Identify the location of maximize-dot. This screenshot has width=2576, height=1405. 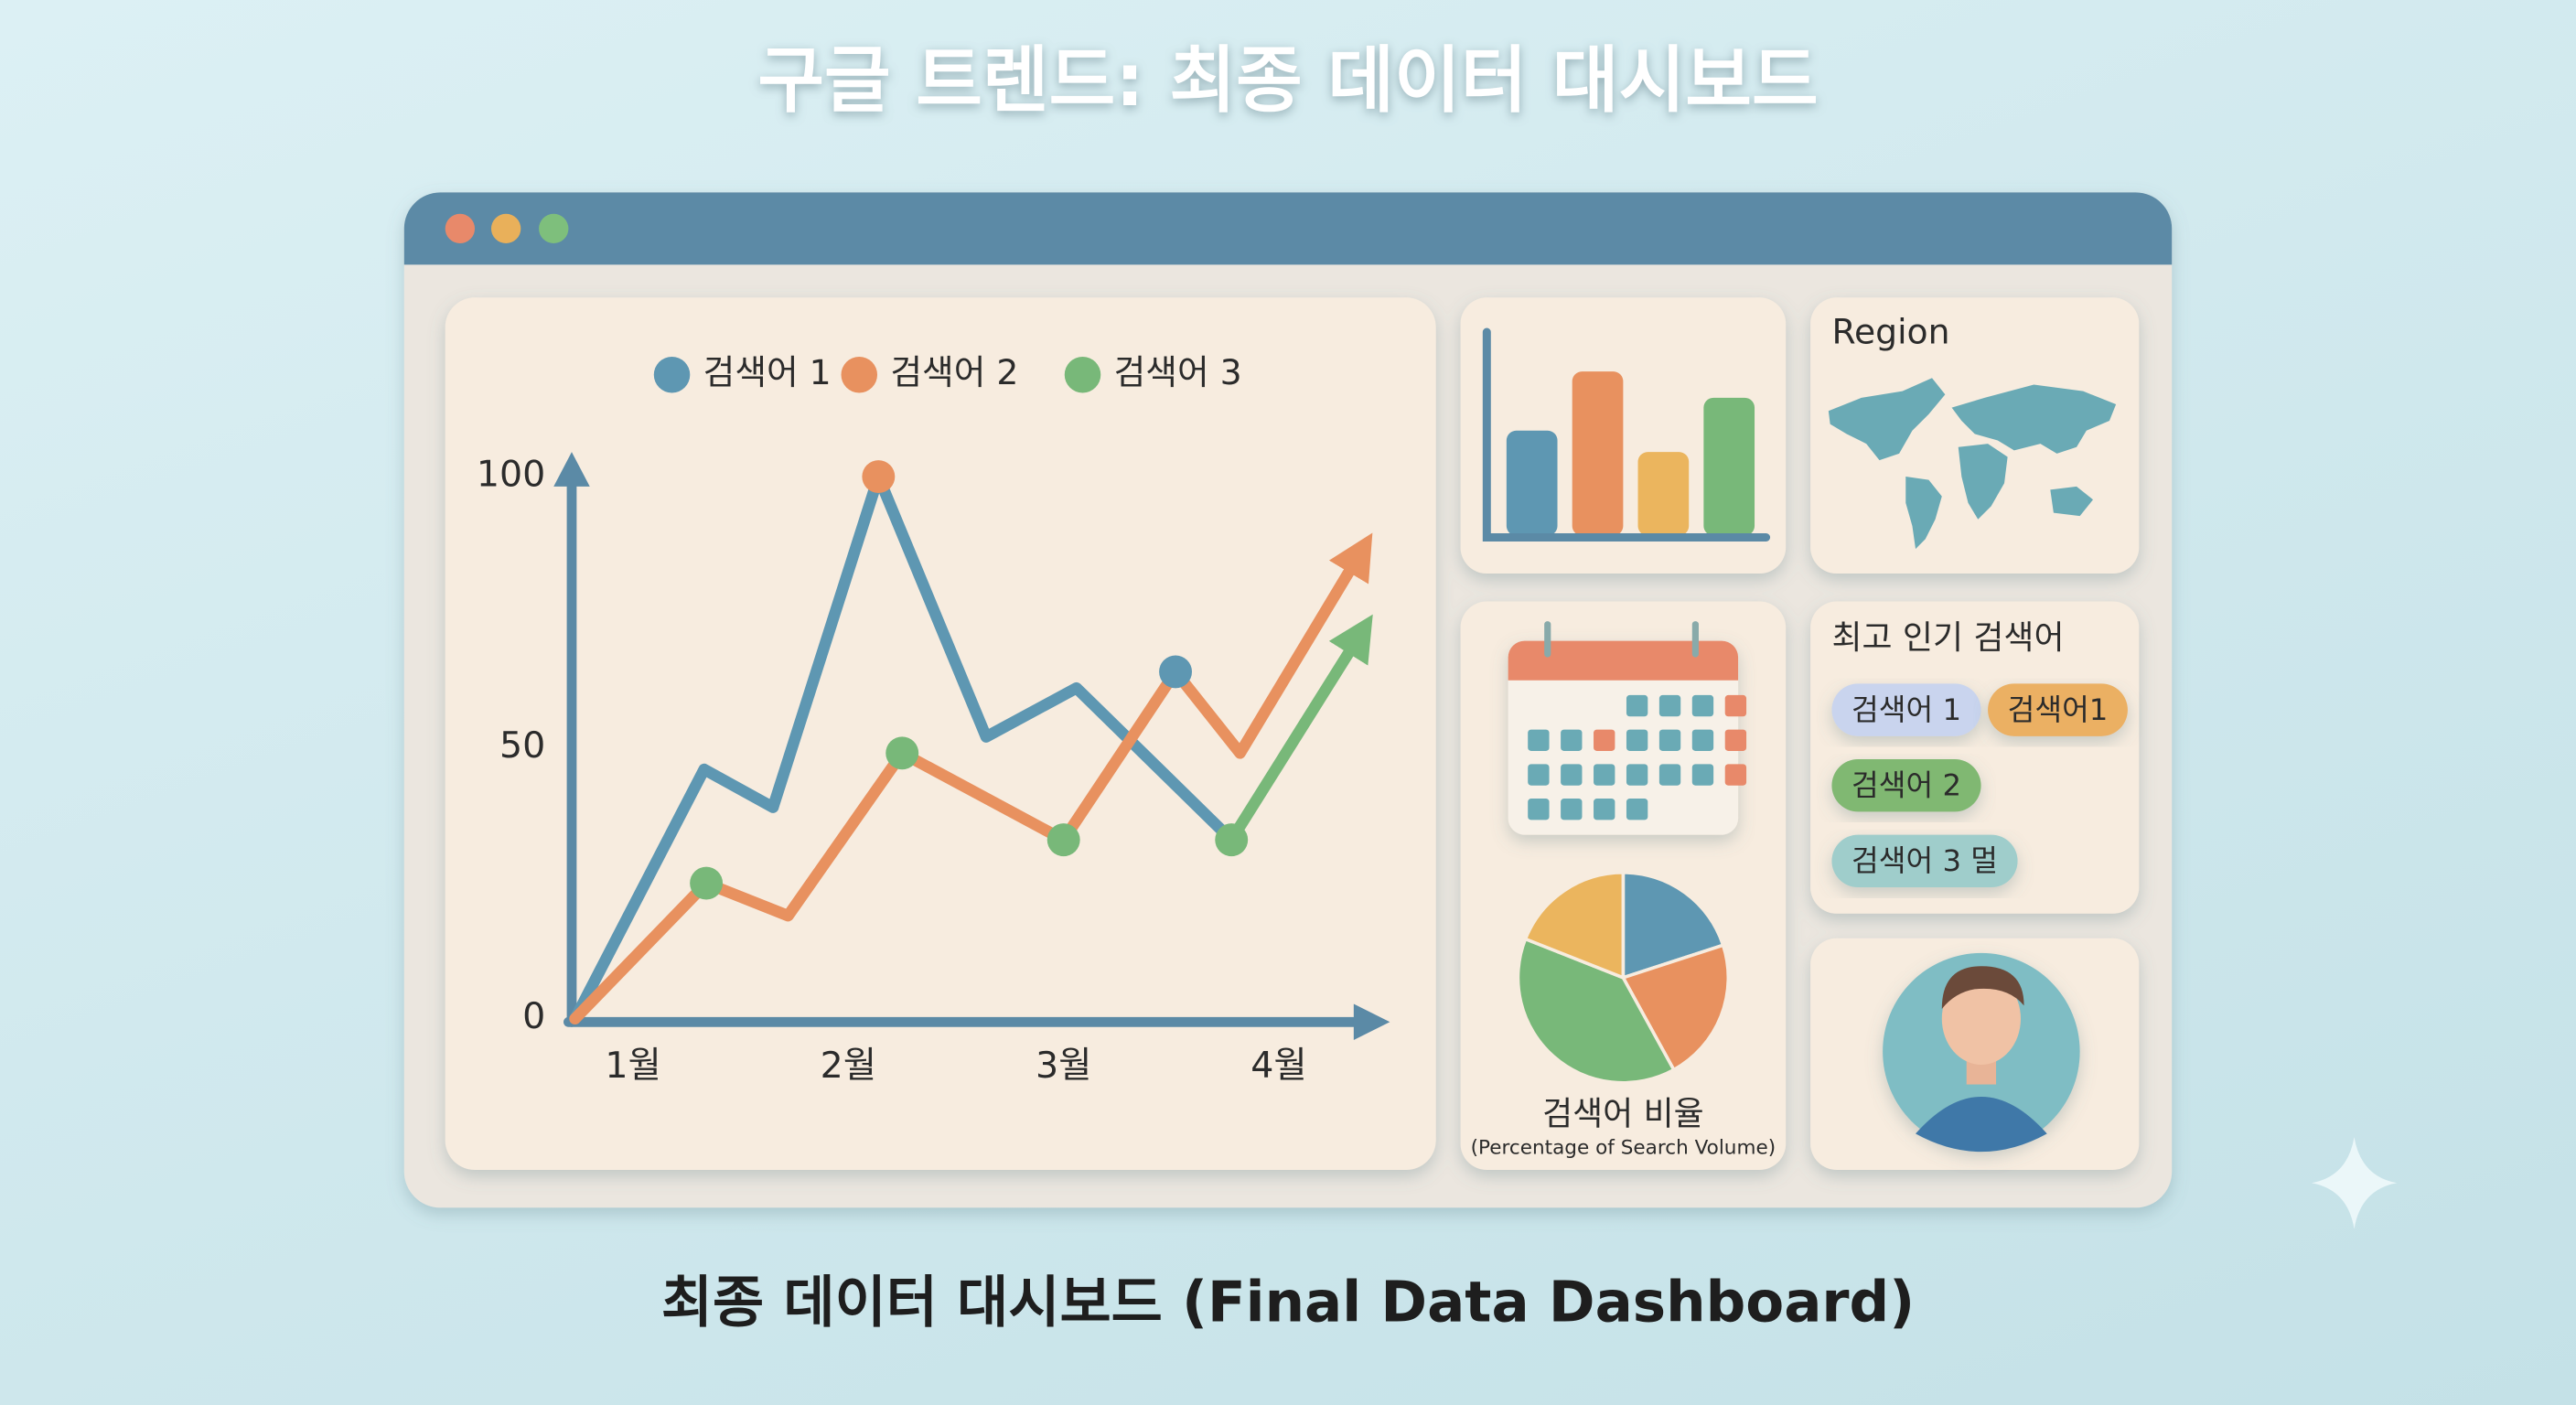
(554, 229).